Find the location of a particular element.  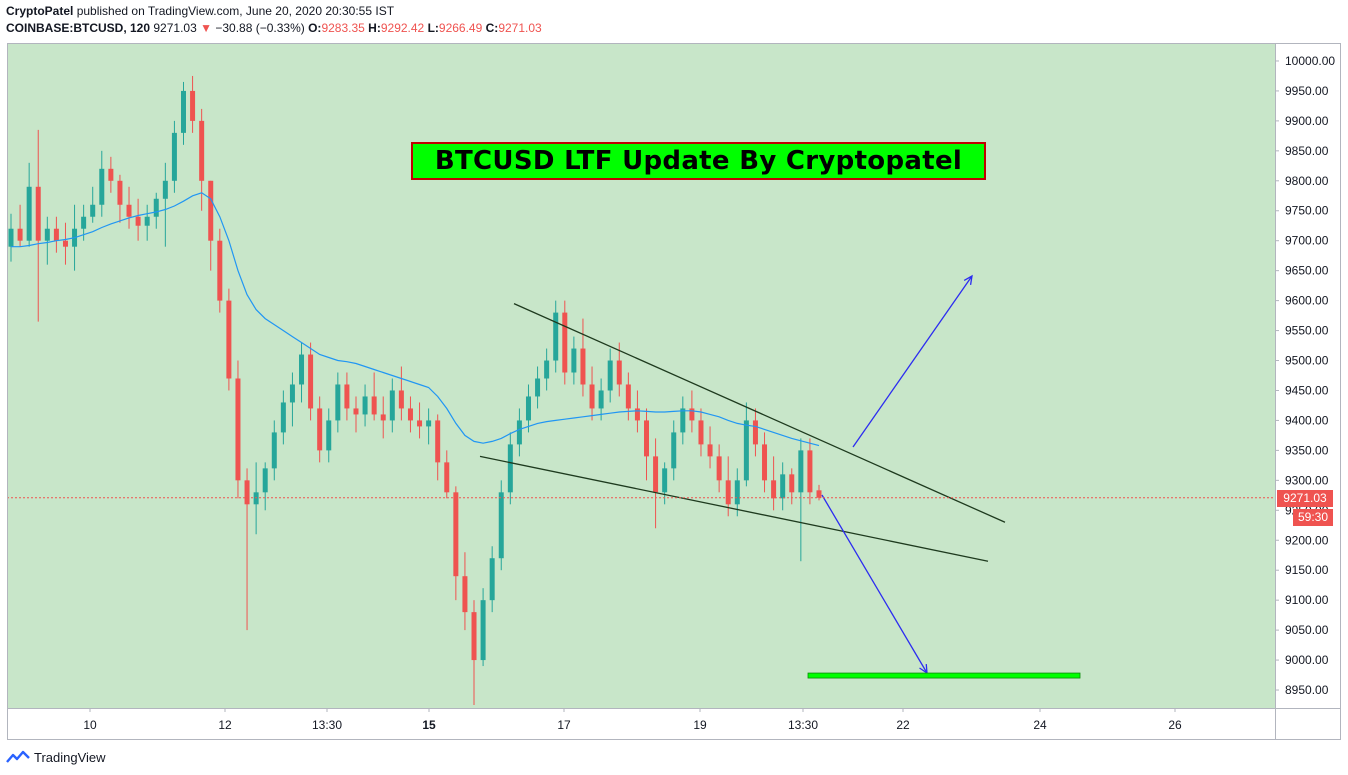

price-tick-label: 9350.00 is located at coordinates (1307, 450).